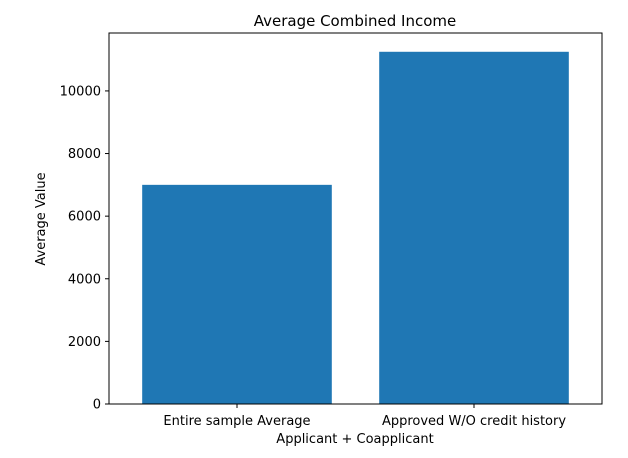 This screenshot has width=628, height=458. I want to click on y-tick-label: 6000, so click(84, 217).